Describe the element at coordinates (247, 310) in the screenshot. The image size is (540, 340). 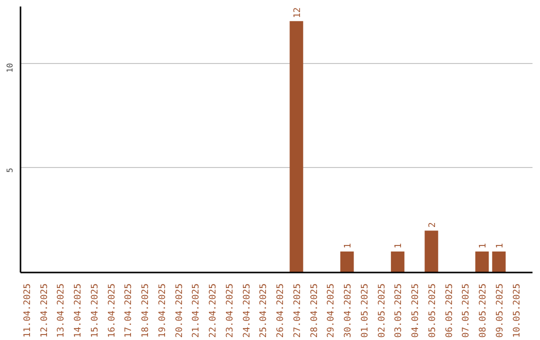
I see `x-tick-label: 24.04.2025` at that location.